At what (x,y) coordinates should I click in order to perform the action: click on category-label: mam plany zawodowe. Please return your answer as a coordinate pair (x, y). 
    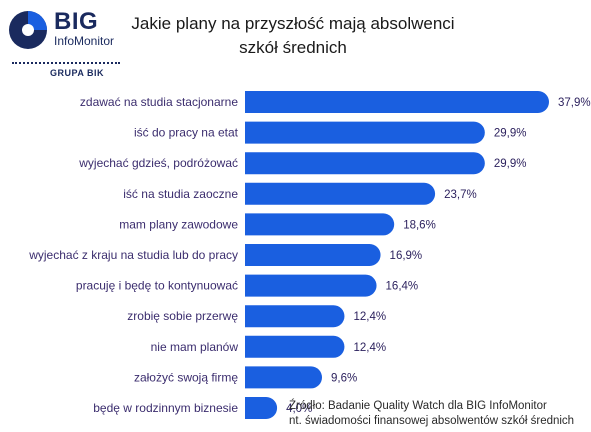
    Looking at the image, I should click on (178, 224).